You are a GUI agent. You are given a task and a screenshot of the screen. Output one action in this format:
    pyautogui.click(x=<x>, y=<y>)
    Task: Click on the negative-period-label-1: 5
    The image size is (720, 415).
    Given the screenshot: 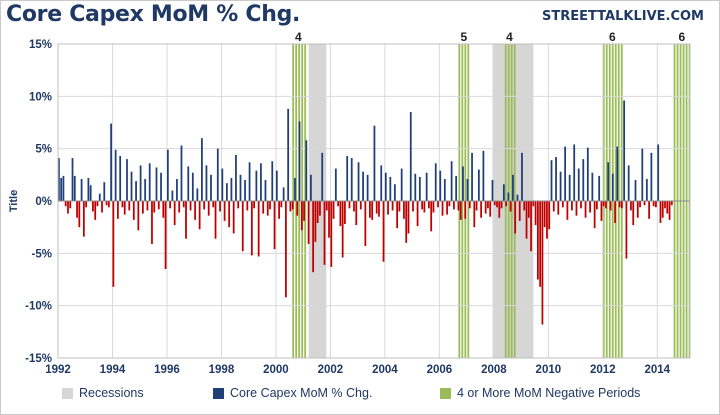 What is the action you would take?
    pyautogui.click(x=464, y=37)
    